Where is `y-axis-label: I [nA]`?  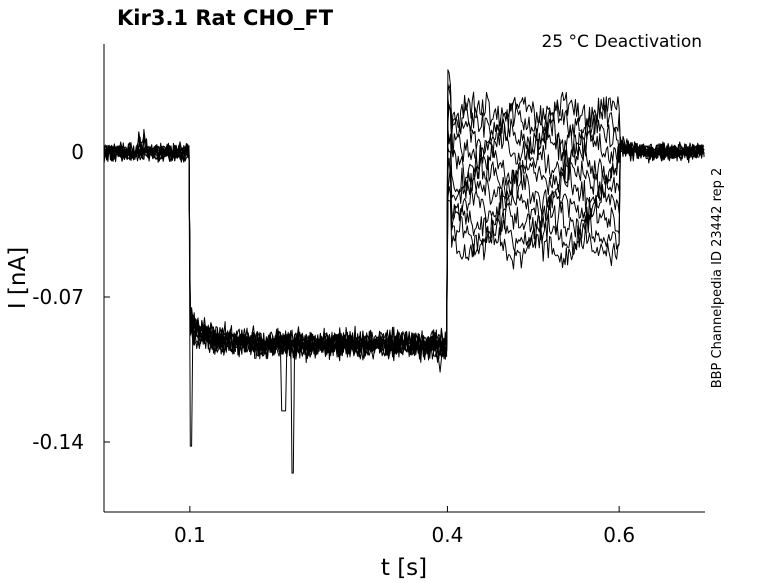 y-axis-label: I [nA] is located at coordinates (18, 278).